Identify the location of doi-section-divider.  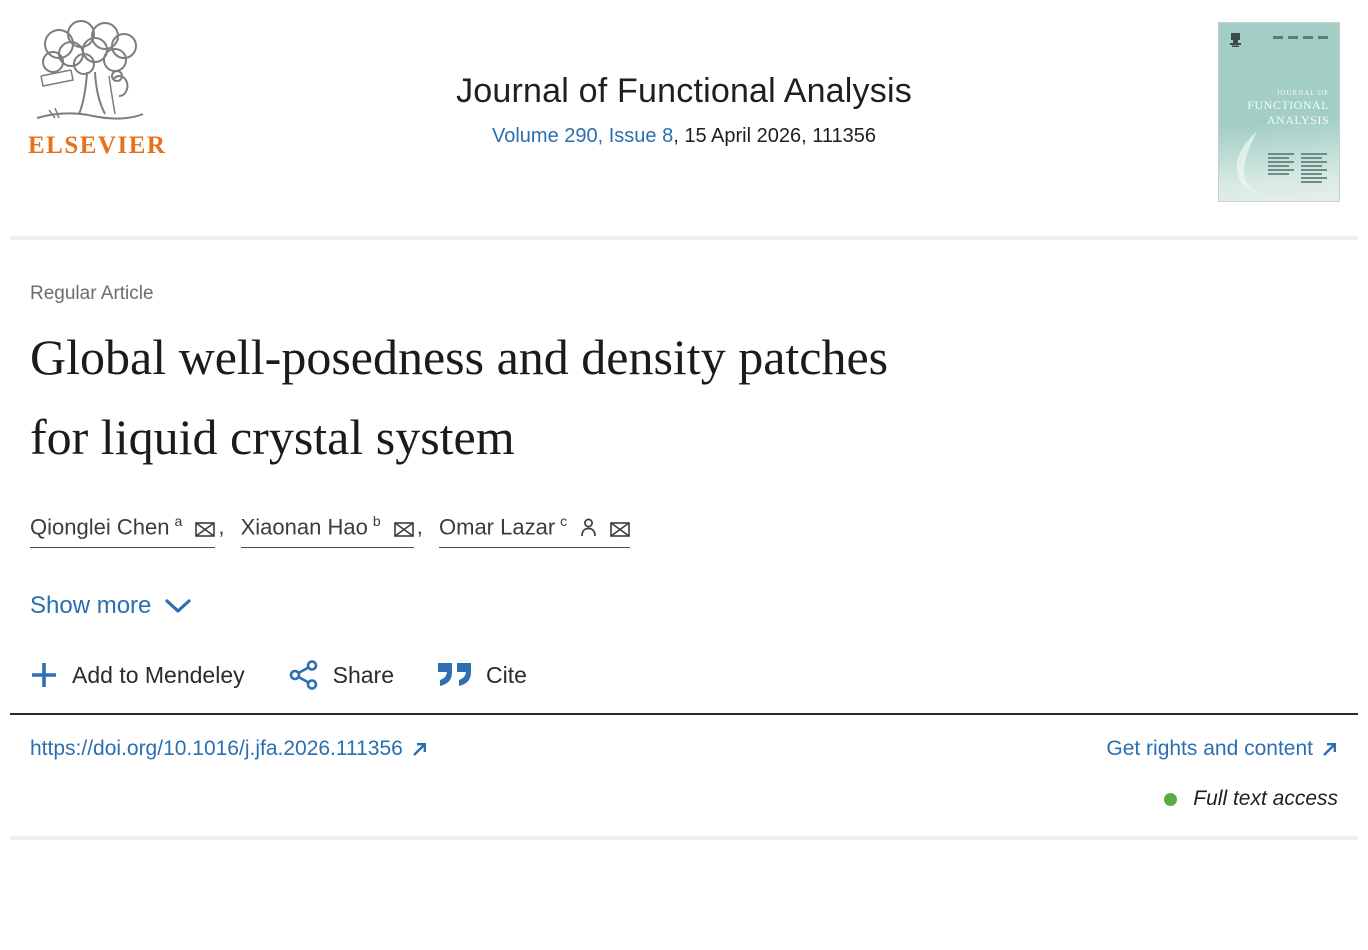
(684, 714).